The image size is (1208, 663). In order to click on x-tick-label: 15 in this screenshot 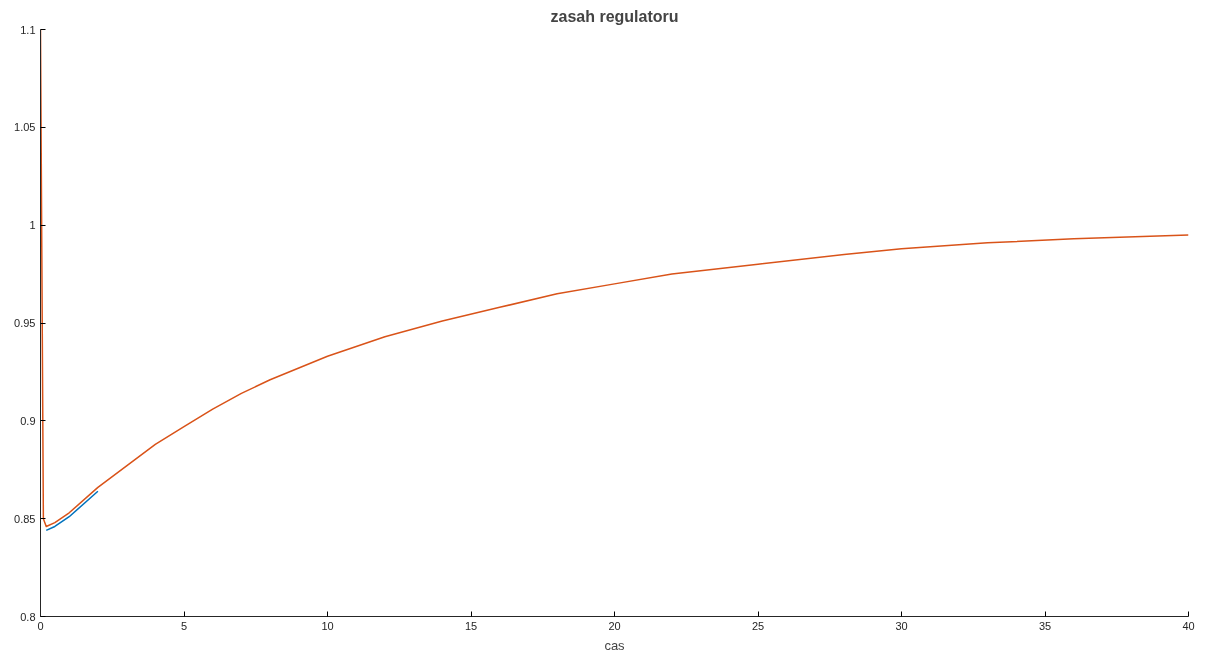, I will do `click(471, 625)`.